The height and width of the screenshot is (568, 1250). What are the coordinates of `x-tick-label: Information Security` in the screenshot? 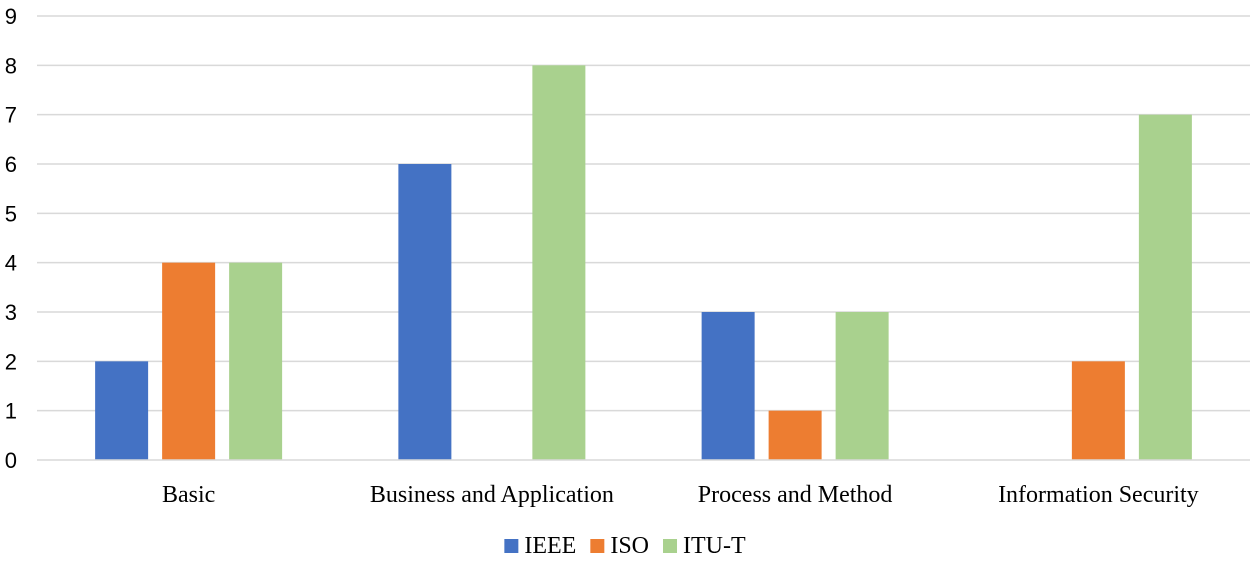 It's located at (1098, 495).